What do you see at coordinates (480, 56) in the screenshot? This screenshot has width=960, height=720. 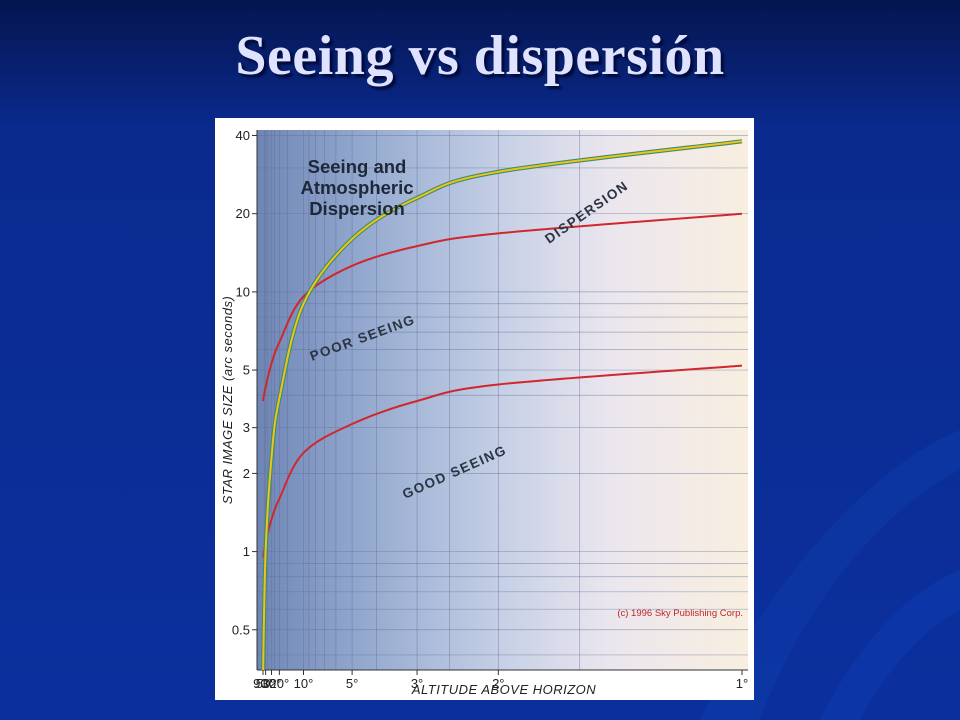 I see `slide-title: Seeing vs dispersión` at bounding box center [480, 56].